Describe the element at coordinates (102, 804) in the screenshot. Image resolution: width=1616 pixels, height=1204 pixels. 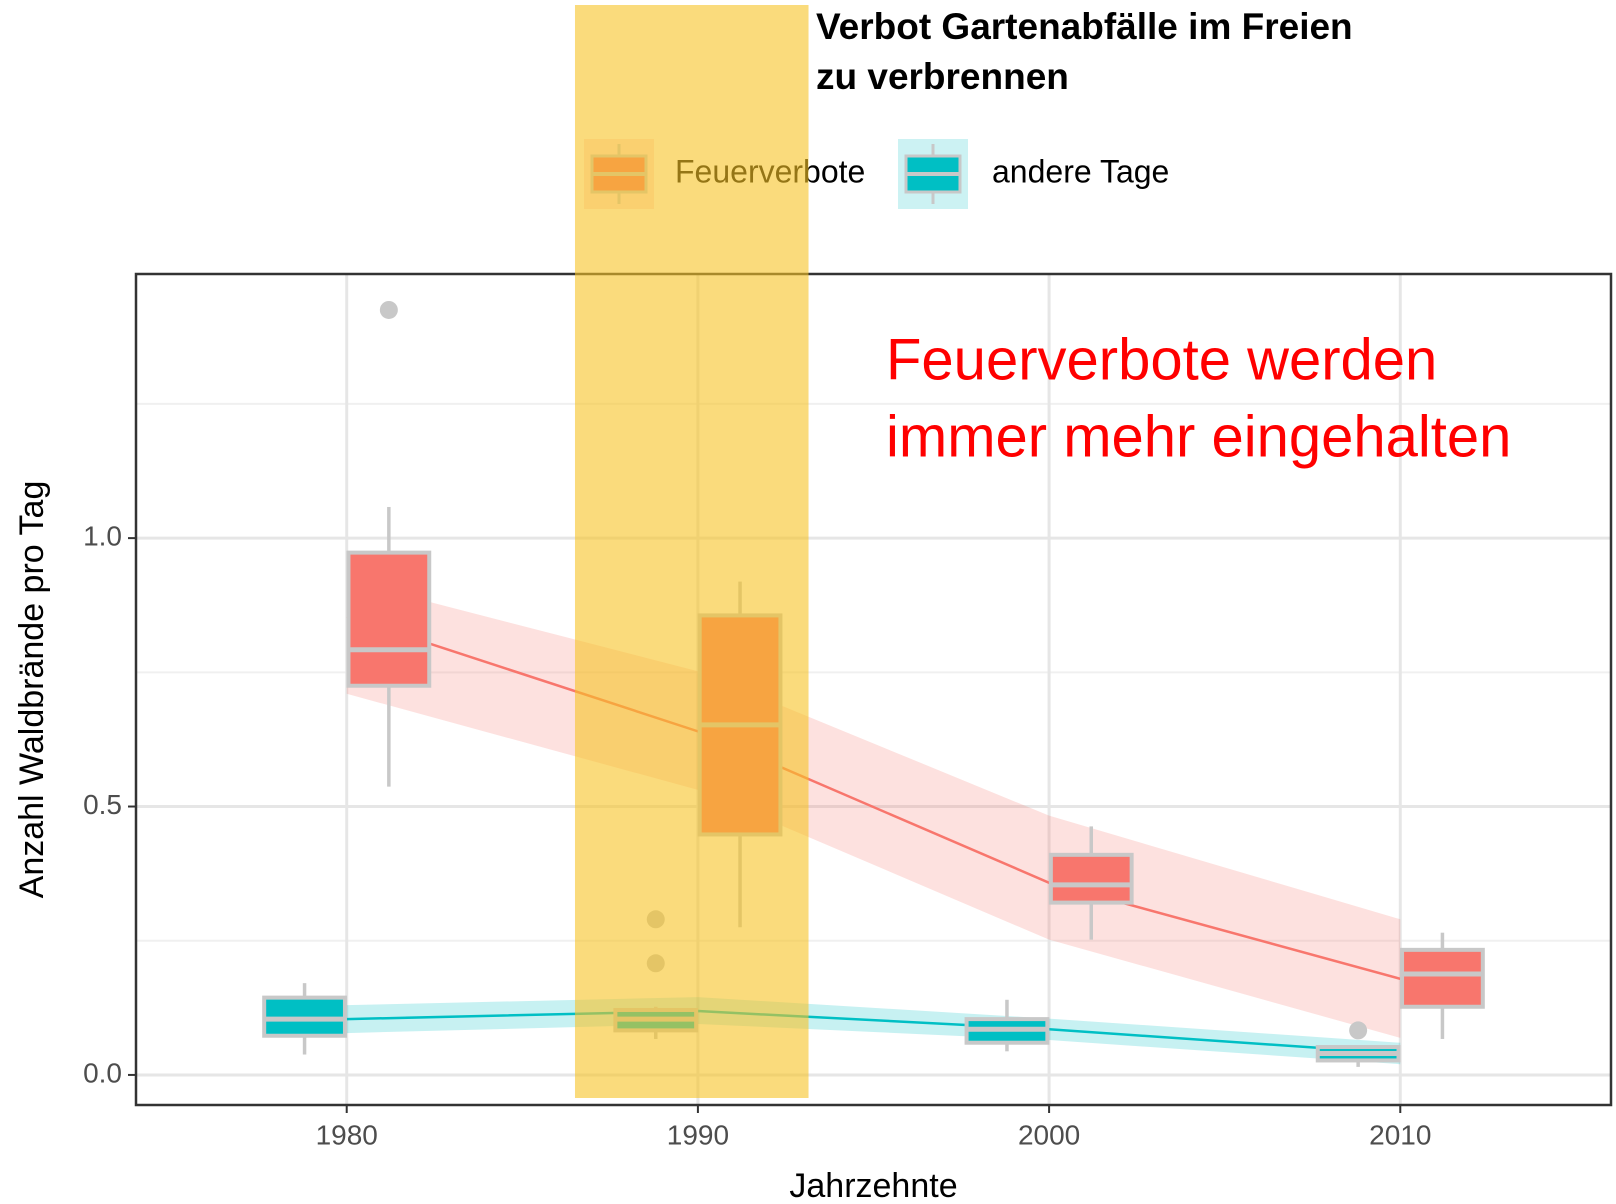
I see `y-tick-label: 0.5` at that location.